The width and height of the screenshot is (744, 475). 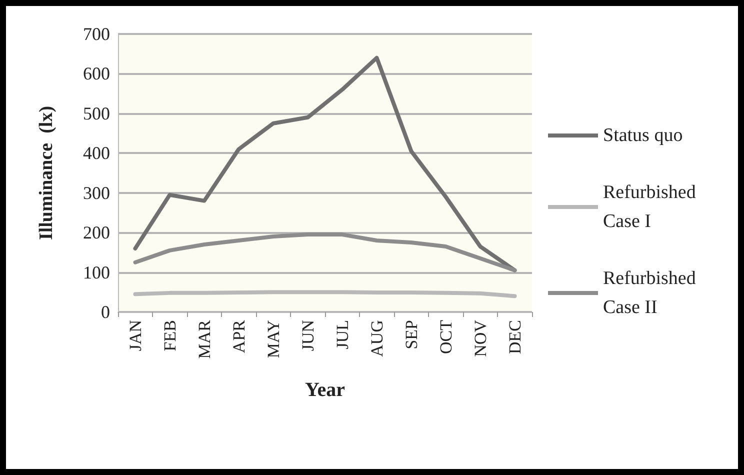 What do you see at coordinates (96, 153) in the screenshot?
I see `y-tick-label: 400` at bounding box center [96, 153].